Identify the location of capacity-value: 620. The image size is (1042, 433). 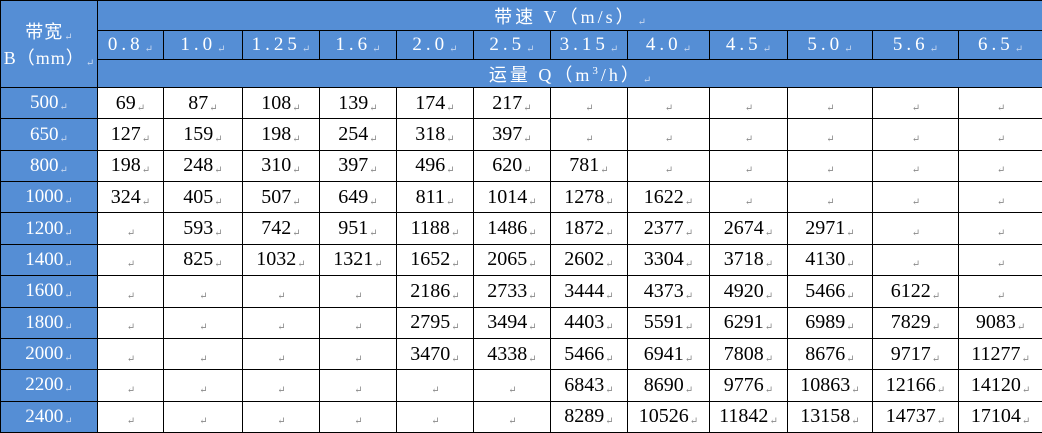
(511, 165).